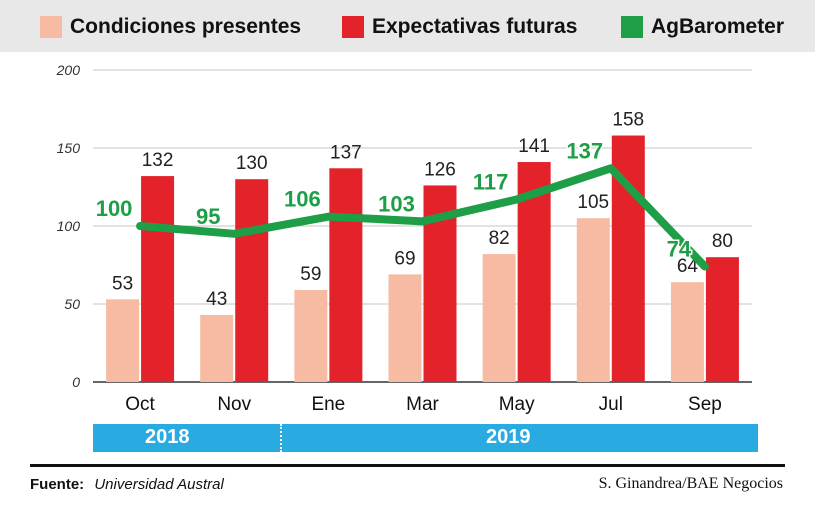 This screenshot has height=525, width=815. What do you see at coordinates (407, 465) in the screenshot?
I see `footer-rule` at bounding box center [407, 465].